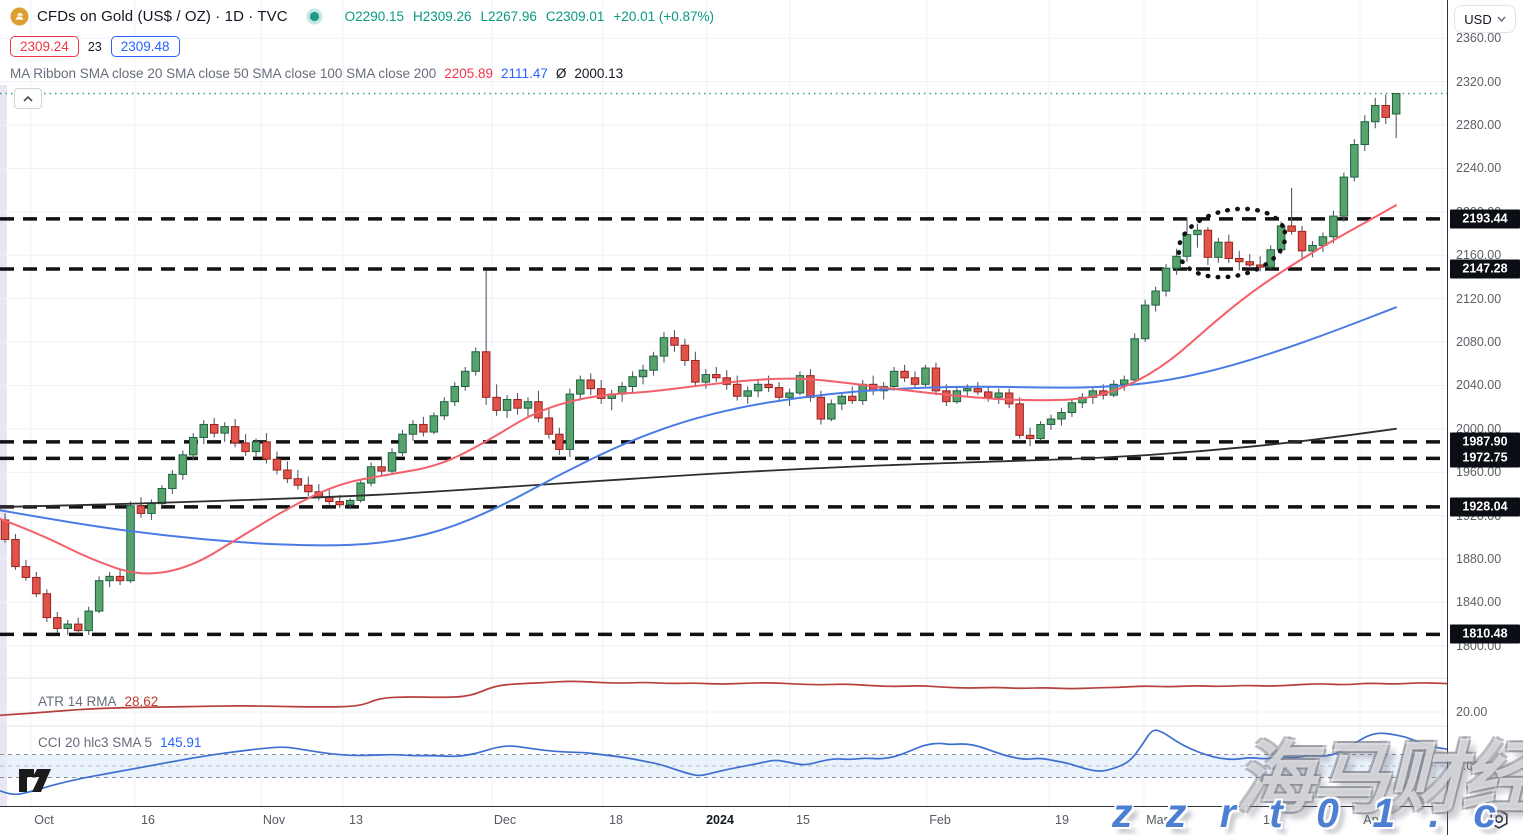  I want to click on watermark-brand: 海马财经, so click(1379, 778).